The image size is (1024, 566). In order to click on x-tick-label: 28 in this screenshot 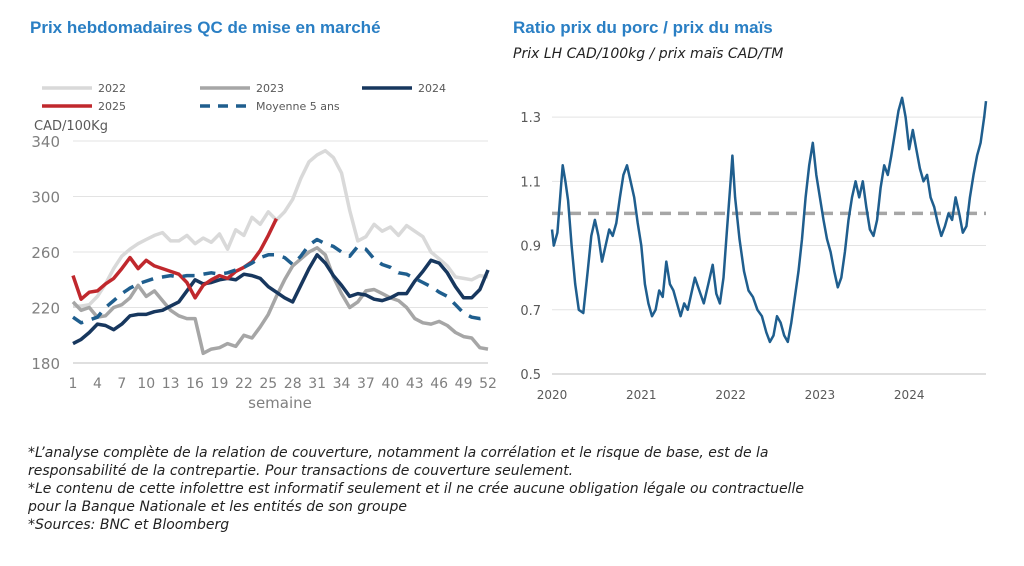, I will do `click(293, 384)`.